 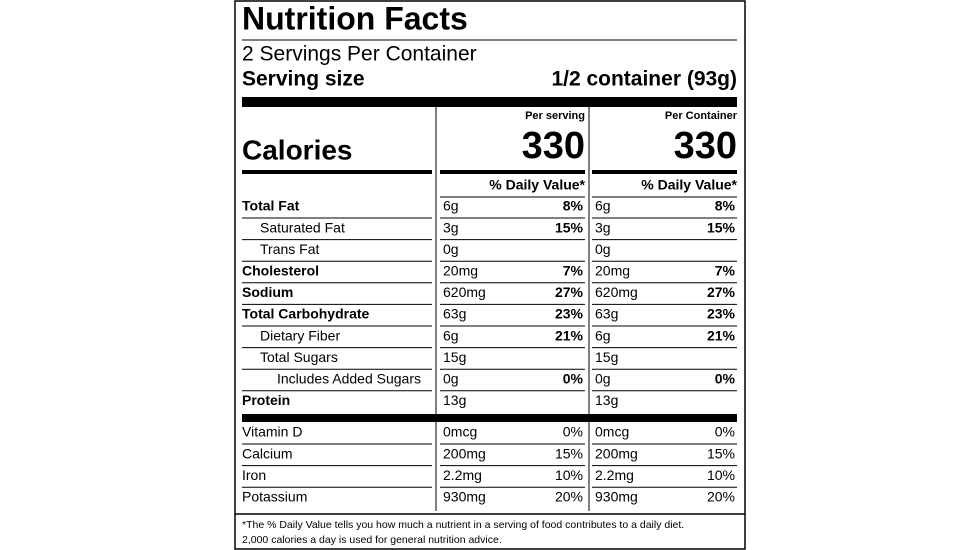 What do you see at coordinates (359, 54) in the screenshot?
I see `servings: 2 Servings Per Container` at bounding box center [359, 54].